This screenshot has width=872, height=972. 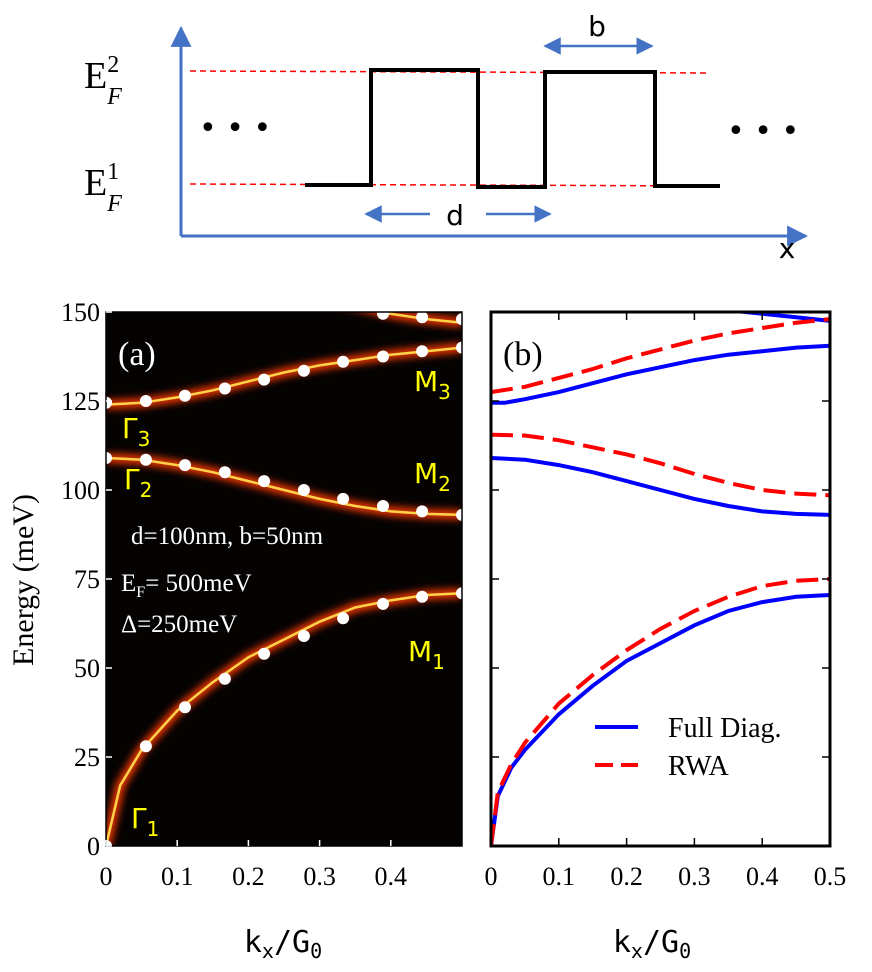 I want to click on y-tick-label: 25, so click(x=87, y=757).